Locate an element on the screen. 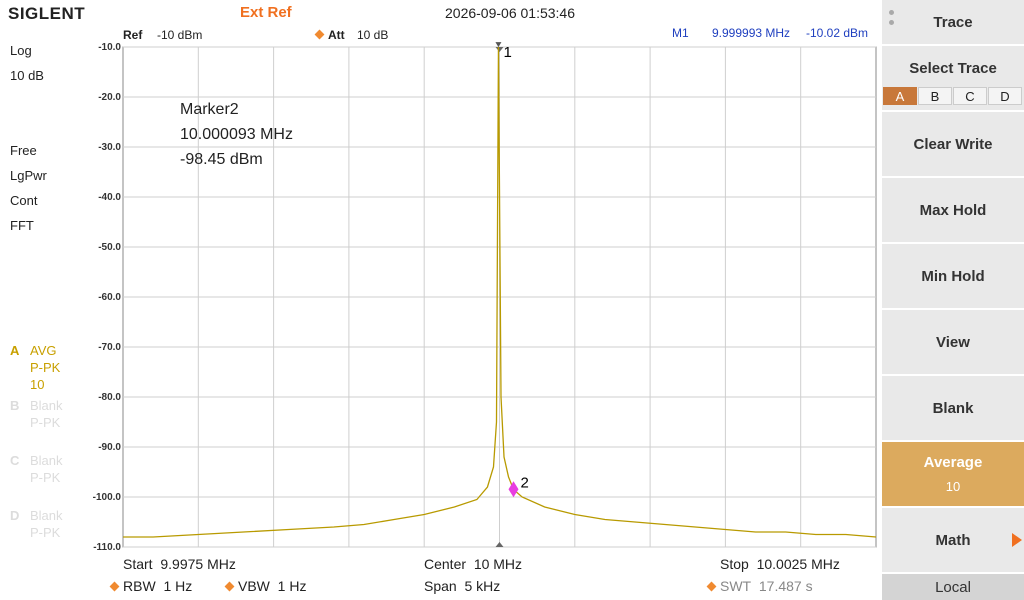 This screenshot has height=600, width=1024. label: RBW is located at coordinates (139, 586).